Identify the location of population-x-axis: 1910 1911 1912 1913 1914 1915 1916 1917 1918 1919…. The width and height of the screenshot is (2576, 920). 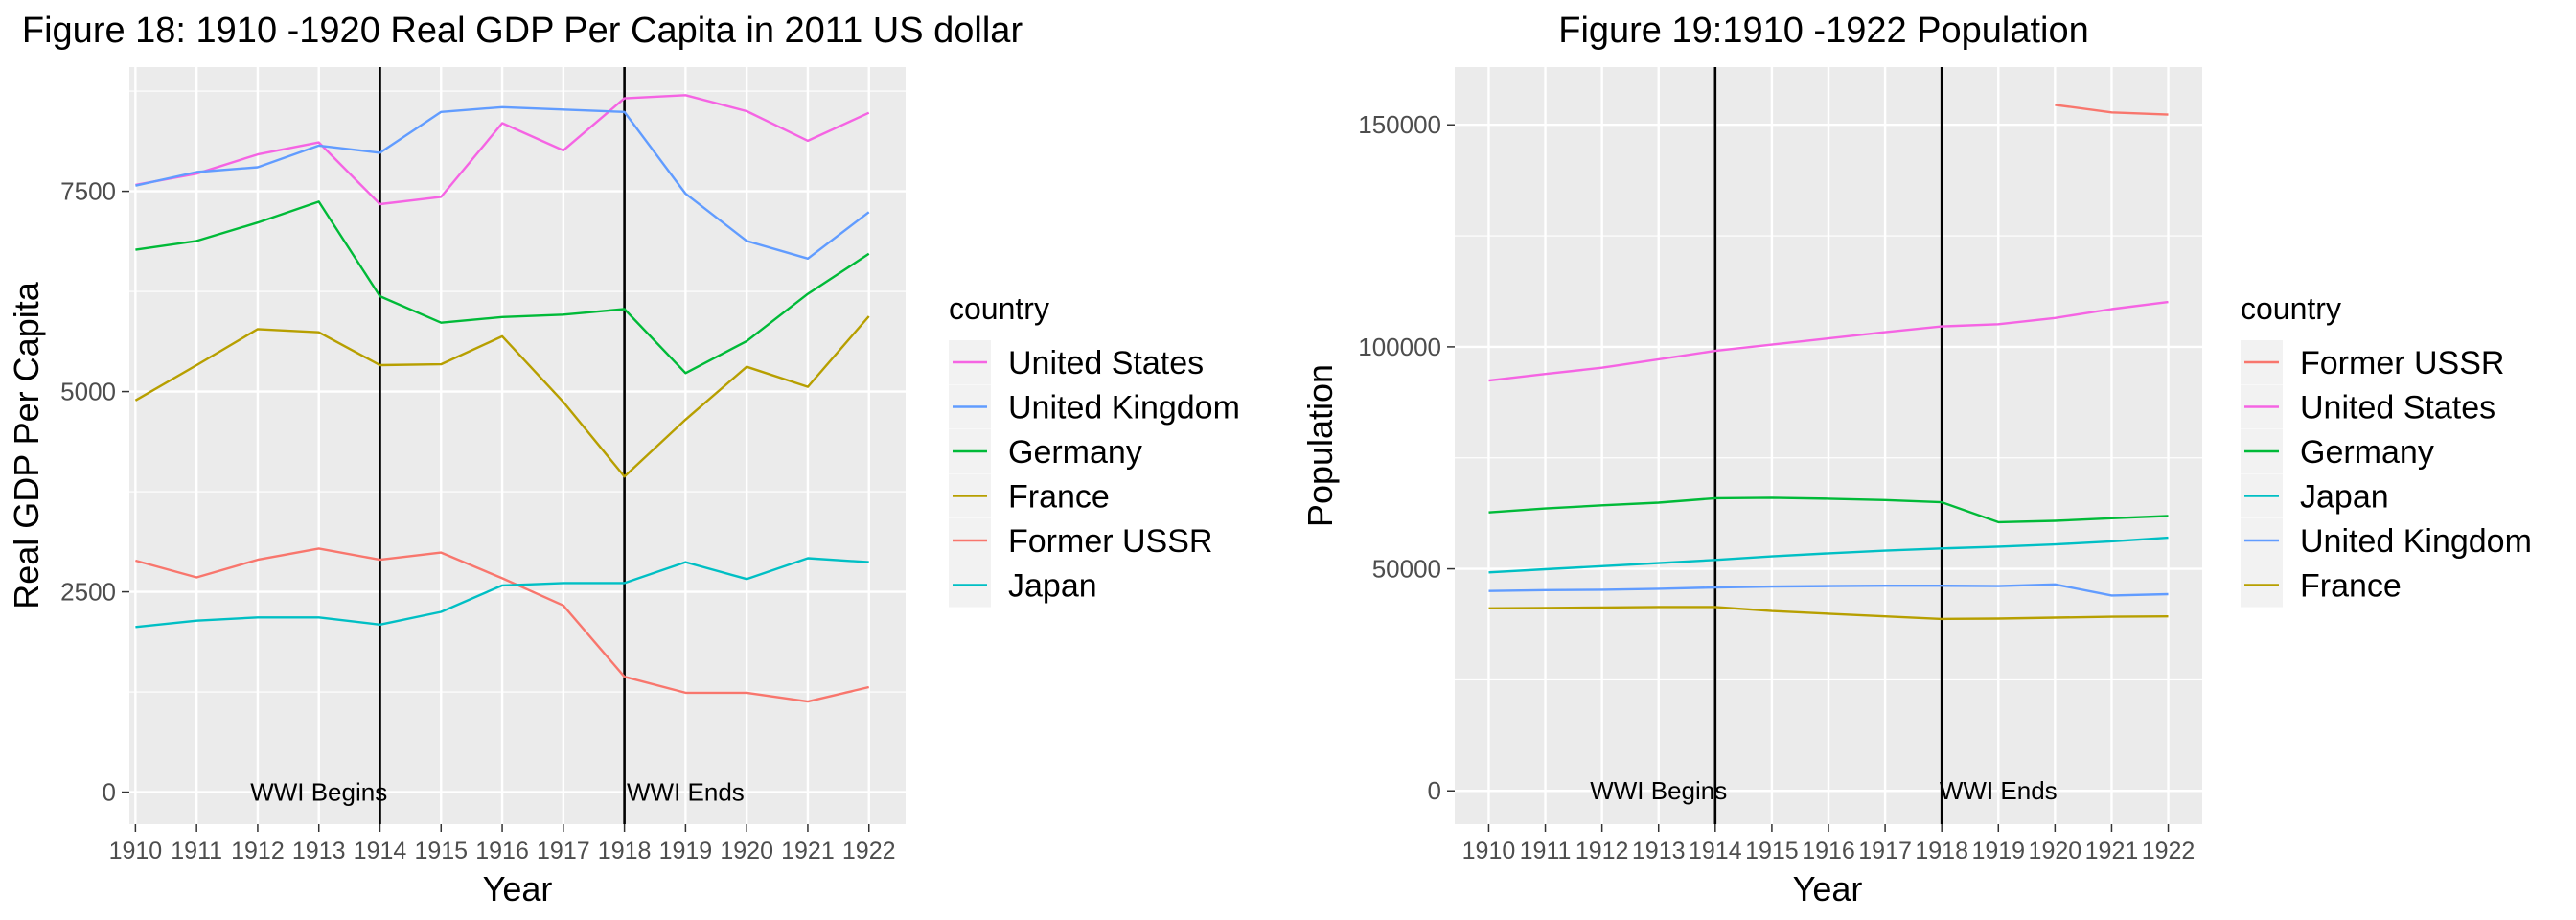
(1829, 844).